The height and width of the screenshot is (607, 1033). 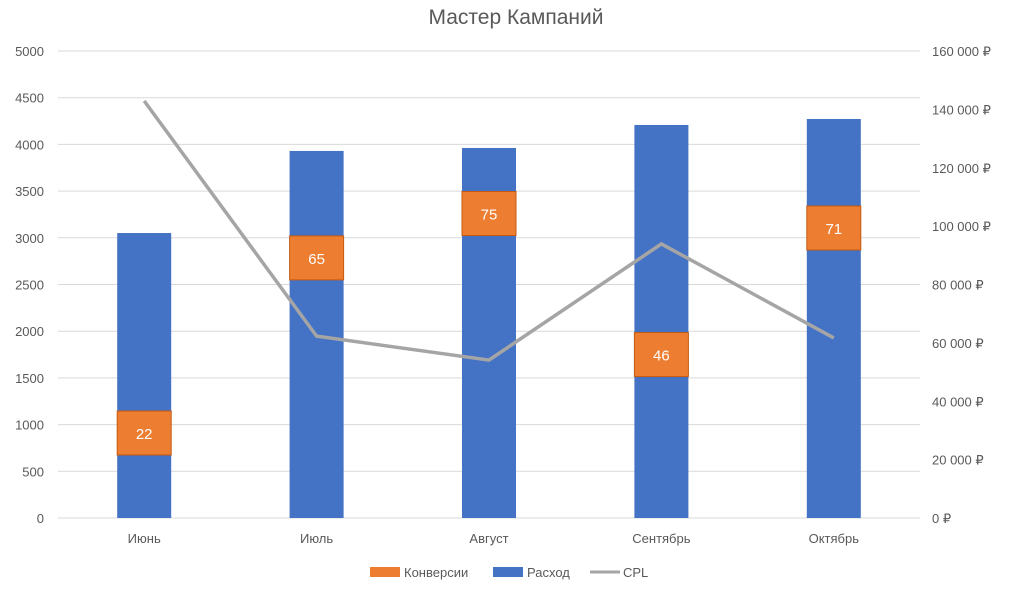 I want to click on legend-label-cpl: CPL, so click(x=635, y=572).